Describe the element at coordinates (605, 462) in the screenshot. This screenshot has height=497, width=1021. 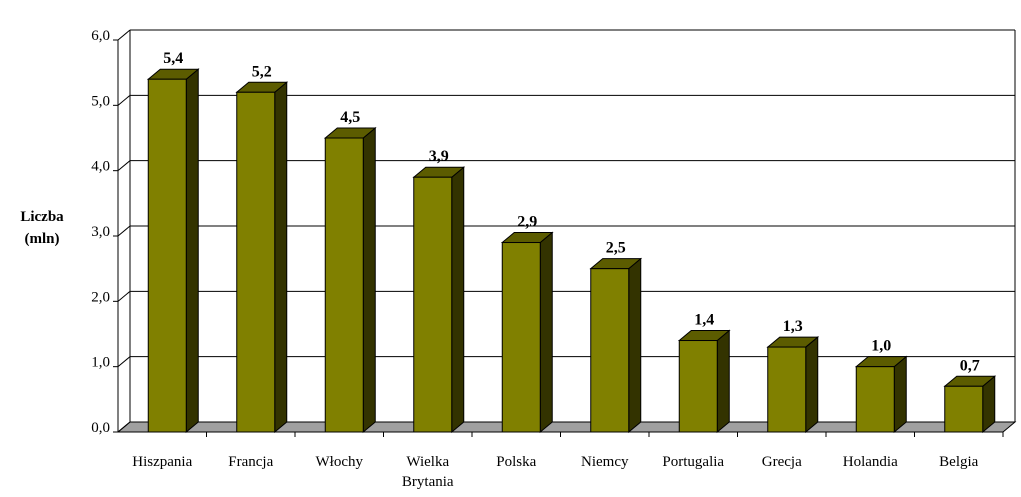
I see `x-tick-label: Niemcy` at that location.